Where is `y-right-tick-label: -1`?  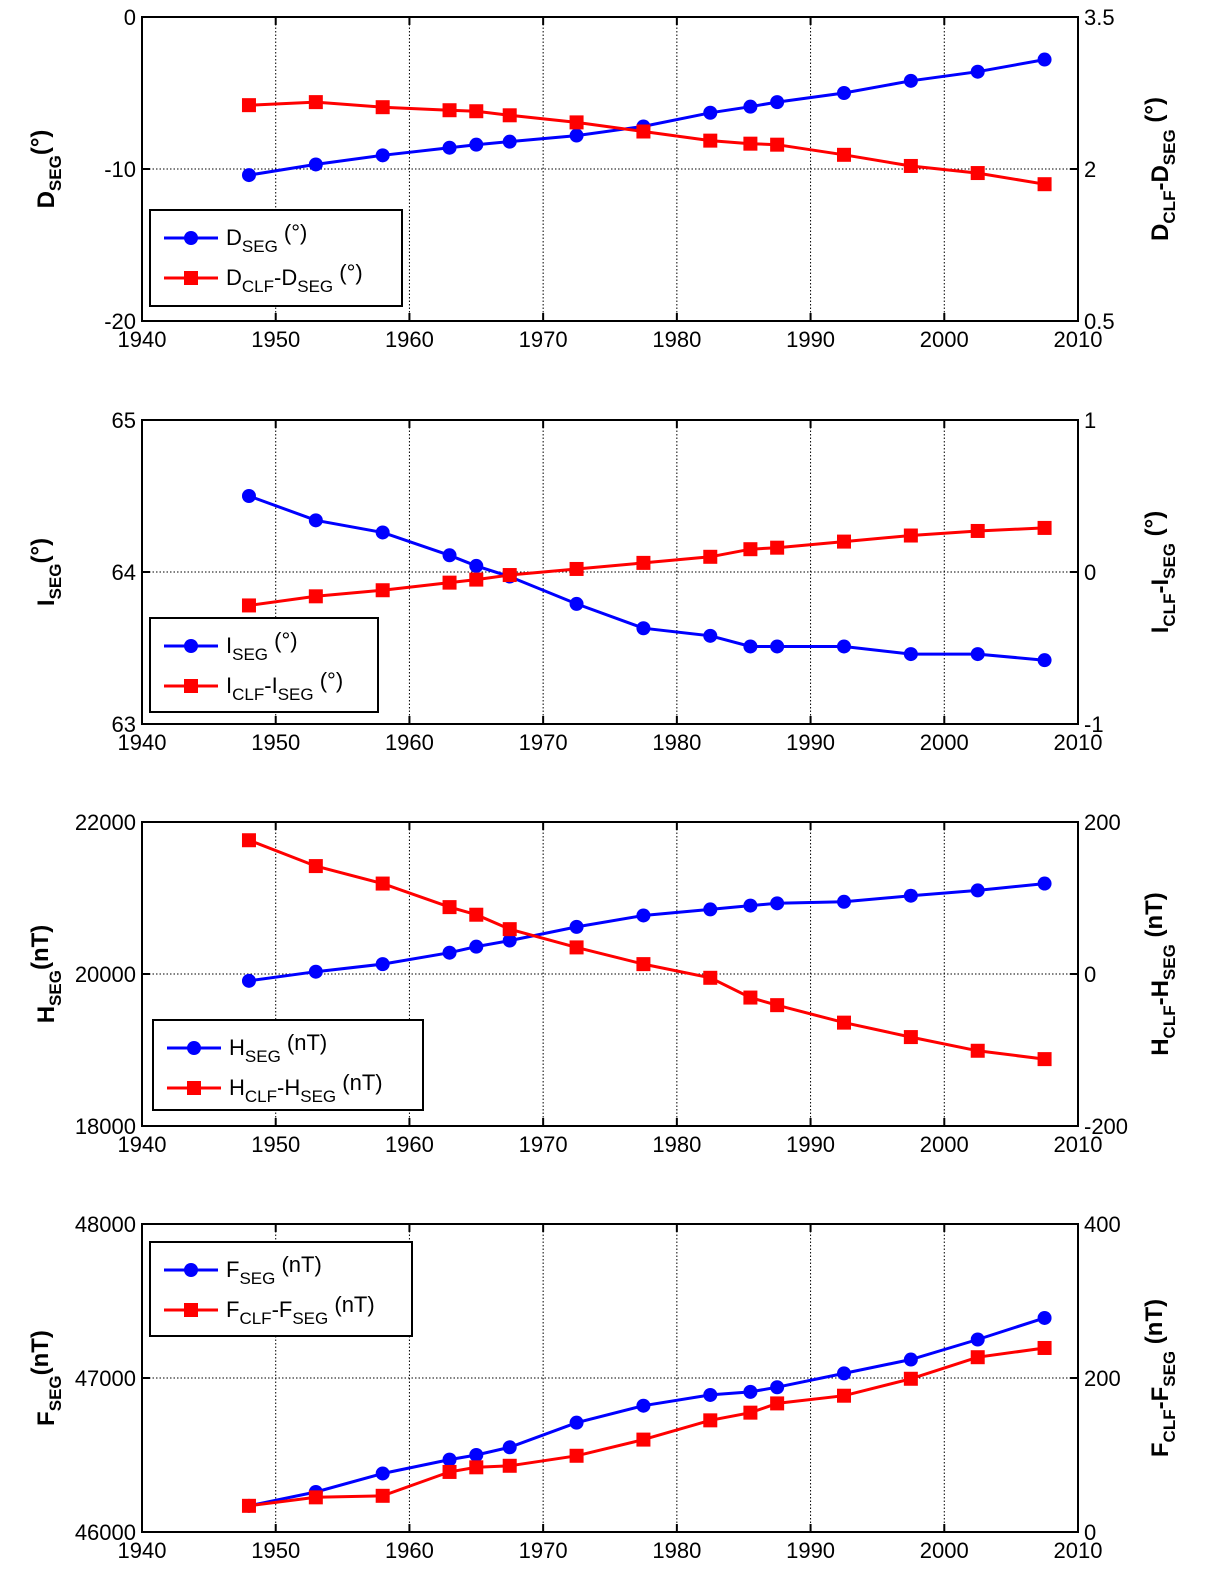
y-right-tick-label: -1 is located at coordinates (1094, 724).